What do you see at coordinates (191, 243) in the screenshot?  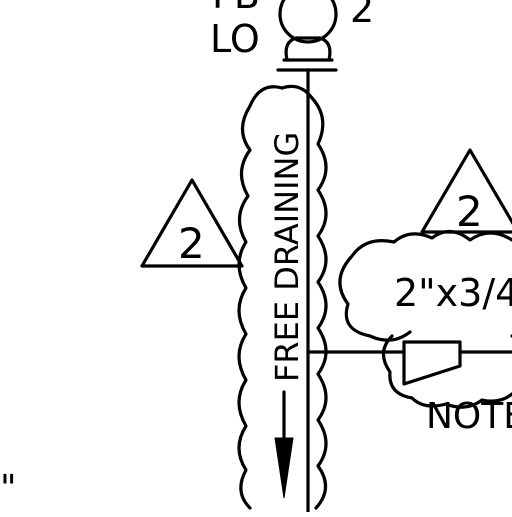 I see `revision-triangle-left-label: 2` at bounding box center [191, 243].